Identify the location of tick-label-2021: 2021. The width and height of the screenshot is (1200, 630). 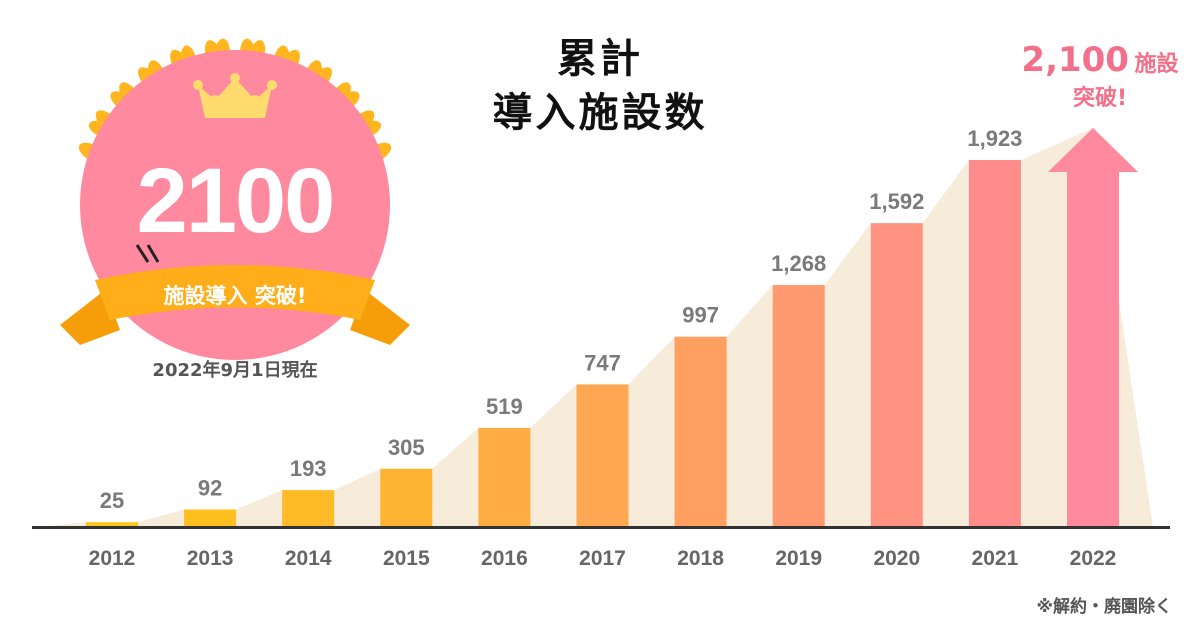
(995, 558).